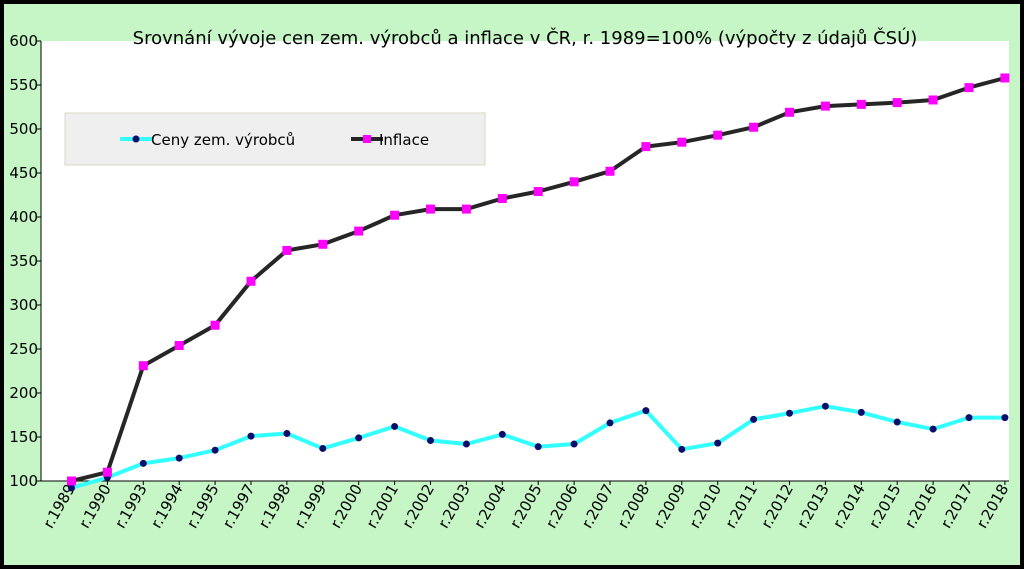 The height and width of the screenshot is (569, 1024). Describe the element at coordinates (23, 437) in the screenshot. I see `y-tick-label: 150` at that location.